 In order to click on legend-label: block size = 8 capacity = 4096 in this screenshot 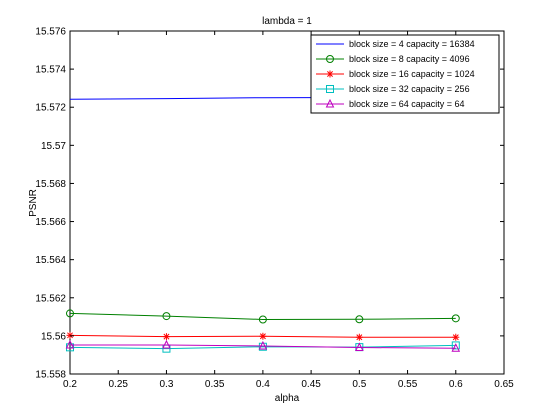, I will do `click(409, 59)`.